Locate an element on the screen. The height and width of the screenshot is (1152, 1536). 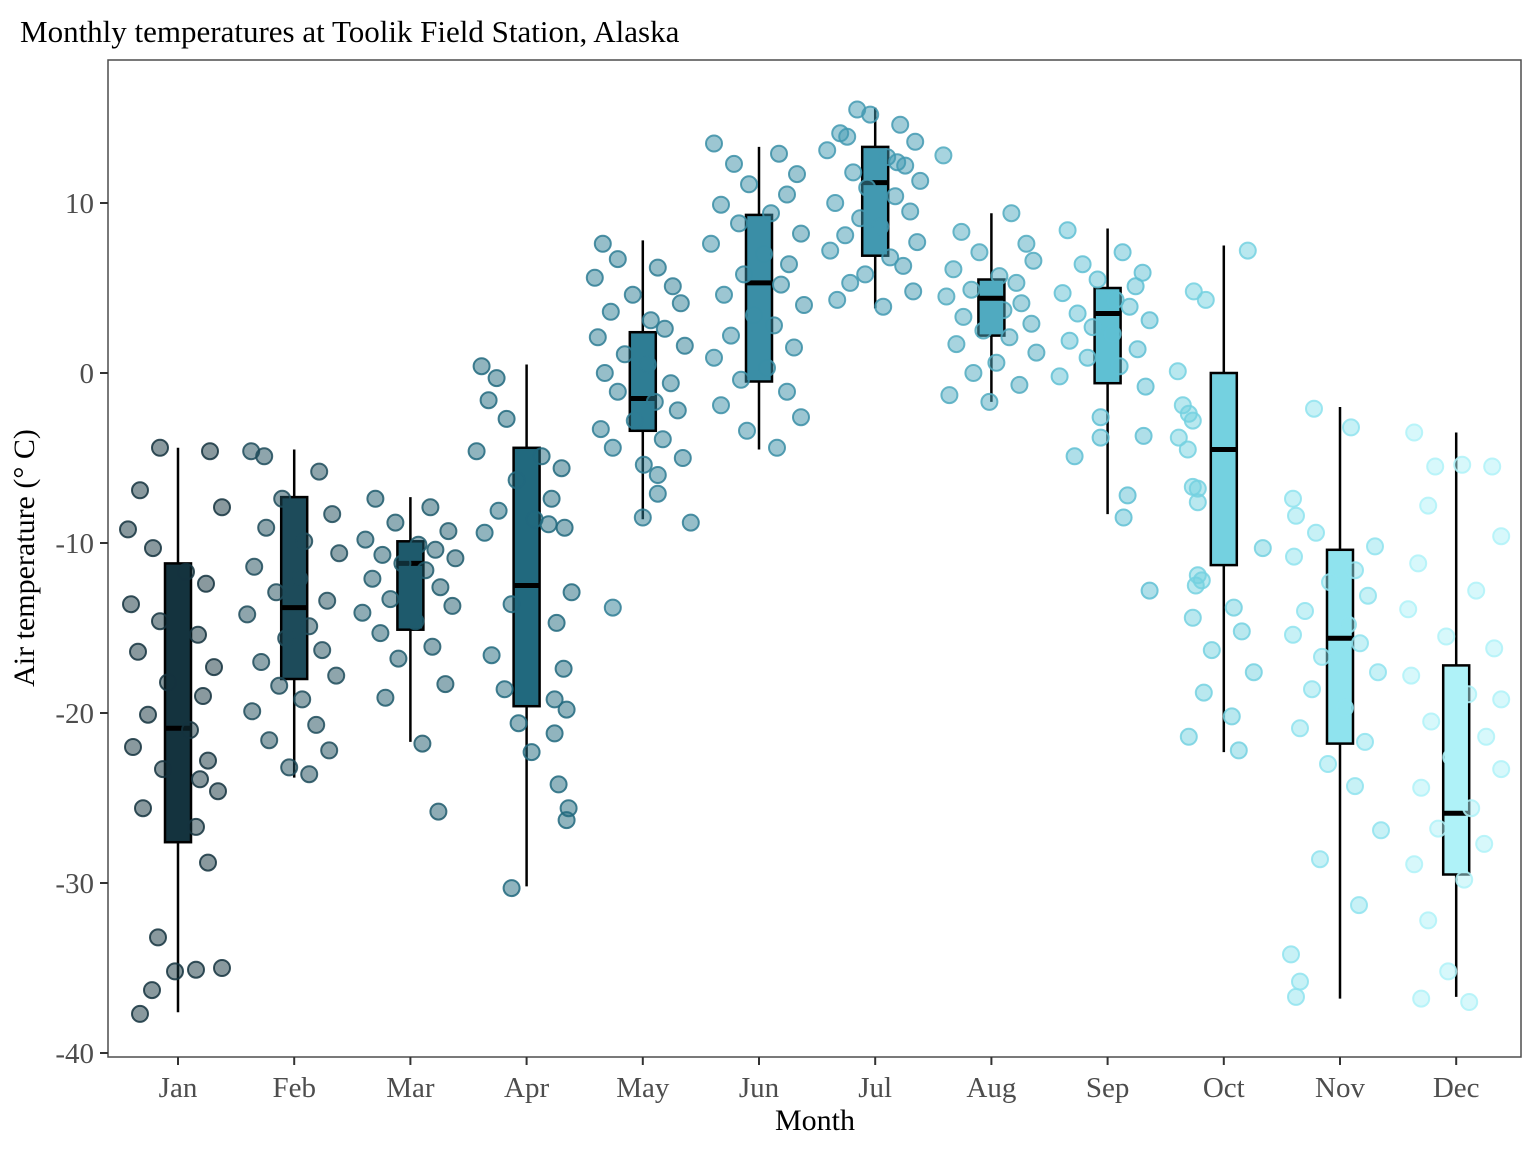
y-tick-label: 10 is located at coordinates (79, 204).